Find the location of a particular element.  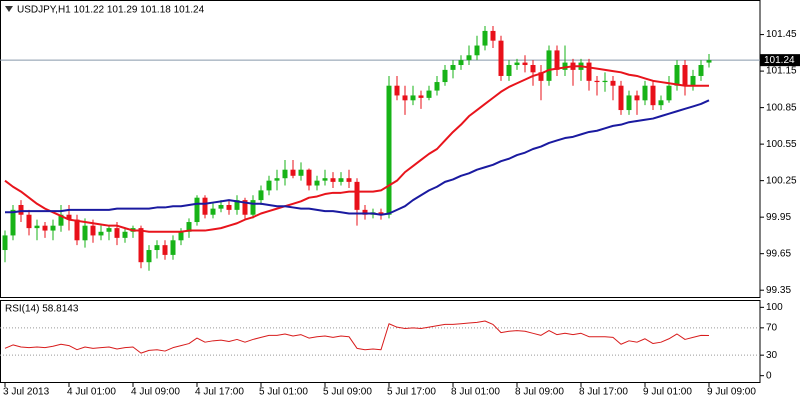

chart-title: USDJPY,H1 101.22 101.29 101.18 101.24 is located at coordinates (111, 10).